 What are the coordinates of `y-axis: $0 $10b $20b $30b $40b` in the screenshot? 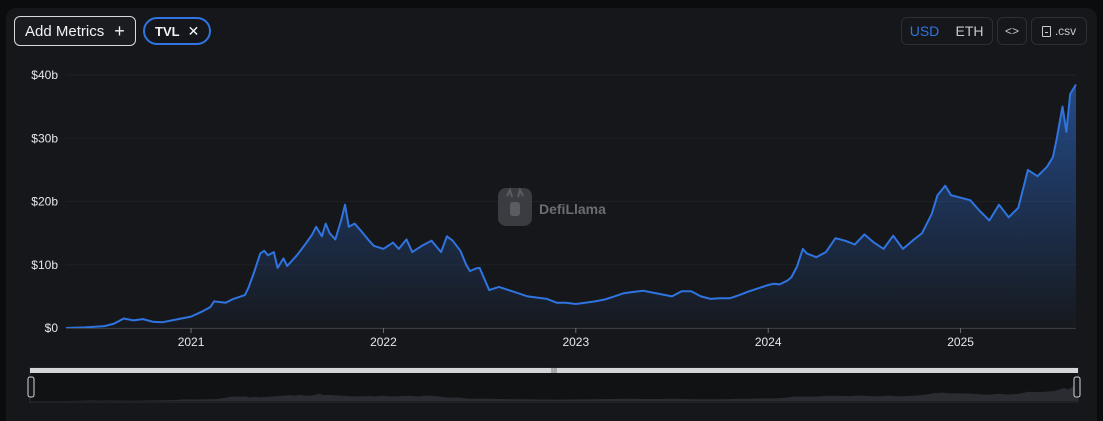 It's located at (44, 201).